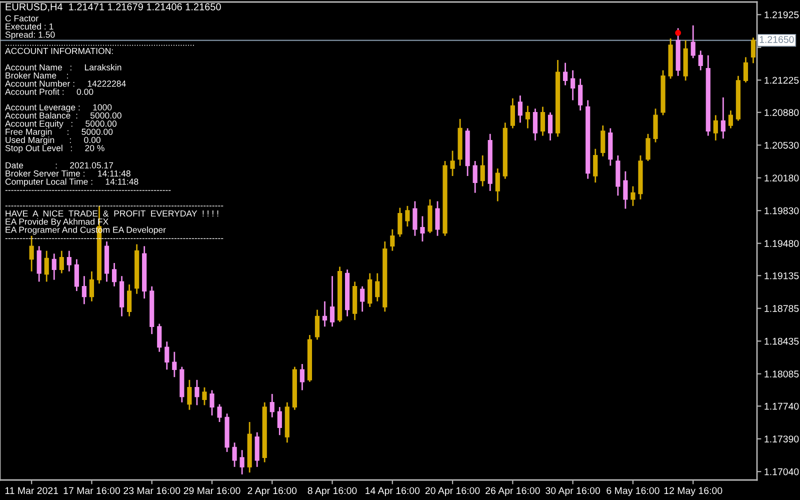  What do you see at coordinates (781, 178) in the screenshot?
I see `y-tick-label: 1.20180` at bounding box center [781, 178].